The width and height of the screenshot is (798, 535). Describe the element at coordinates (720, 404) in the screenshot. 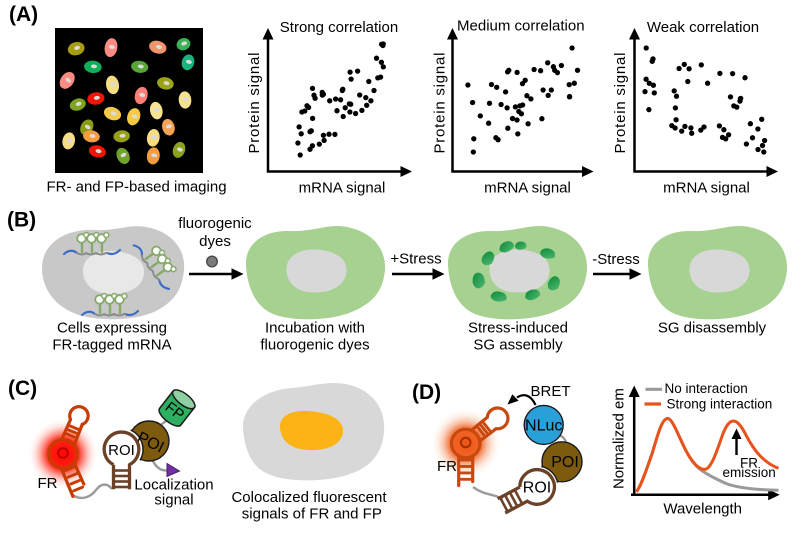

I see `svg-text: Strong interaction` at that location.